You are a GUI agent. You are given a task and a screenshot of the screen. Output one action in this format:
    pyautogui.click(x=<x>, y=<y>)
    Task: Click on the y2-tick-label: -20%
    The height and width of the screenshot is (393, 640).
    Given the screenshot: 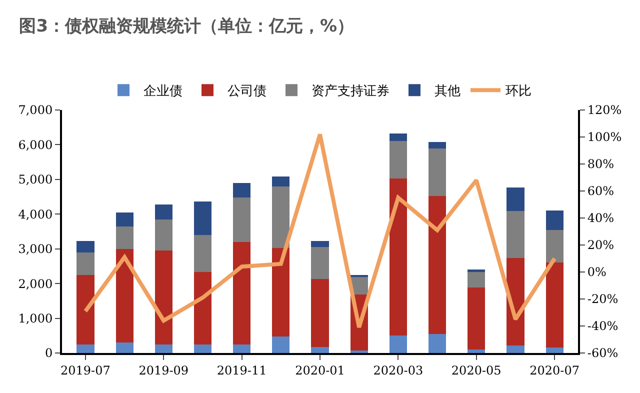 What is the action you would take?
    pyautogui.click(x=602, y=299)
    